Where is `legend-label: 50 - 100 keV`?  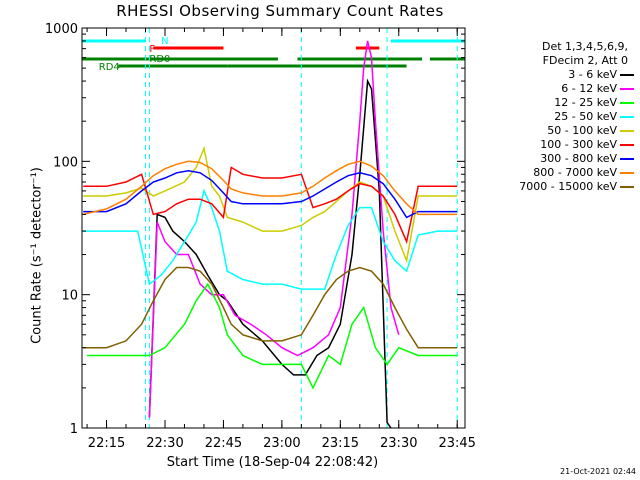
legend-label: 50 - 100 keV is located at coordinates (582, 130).